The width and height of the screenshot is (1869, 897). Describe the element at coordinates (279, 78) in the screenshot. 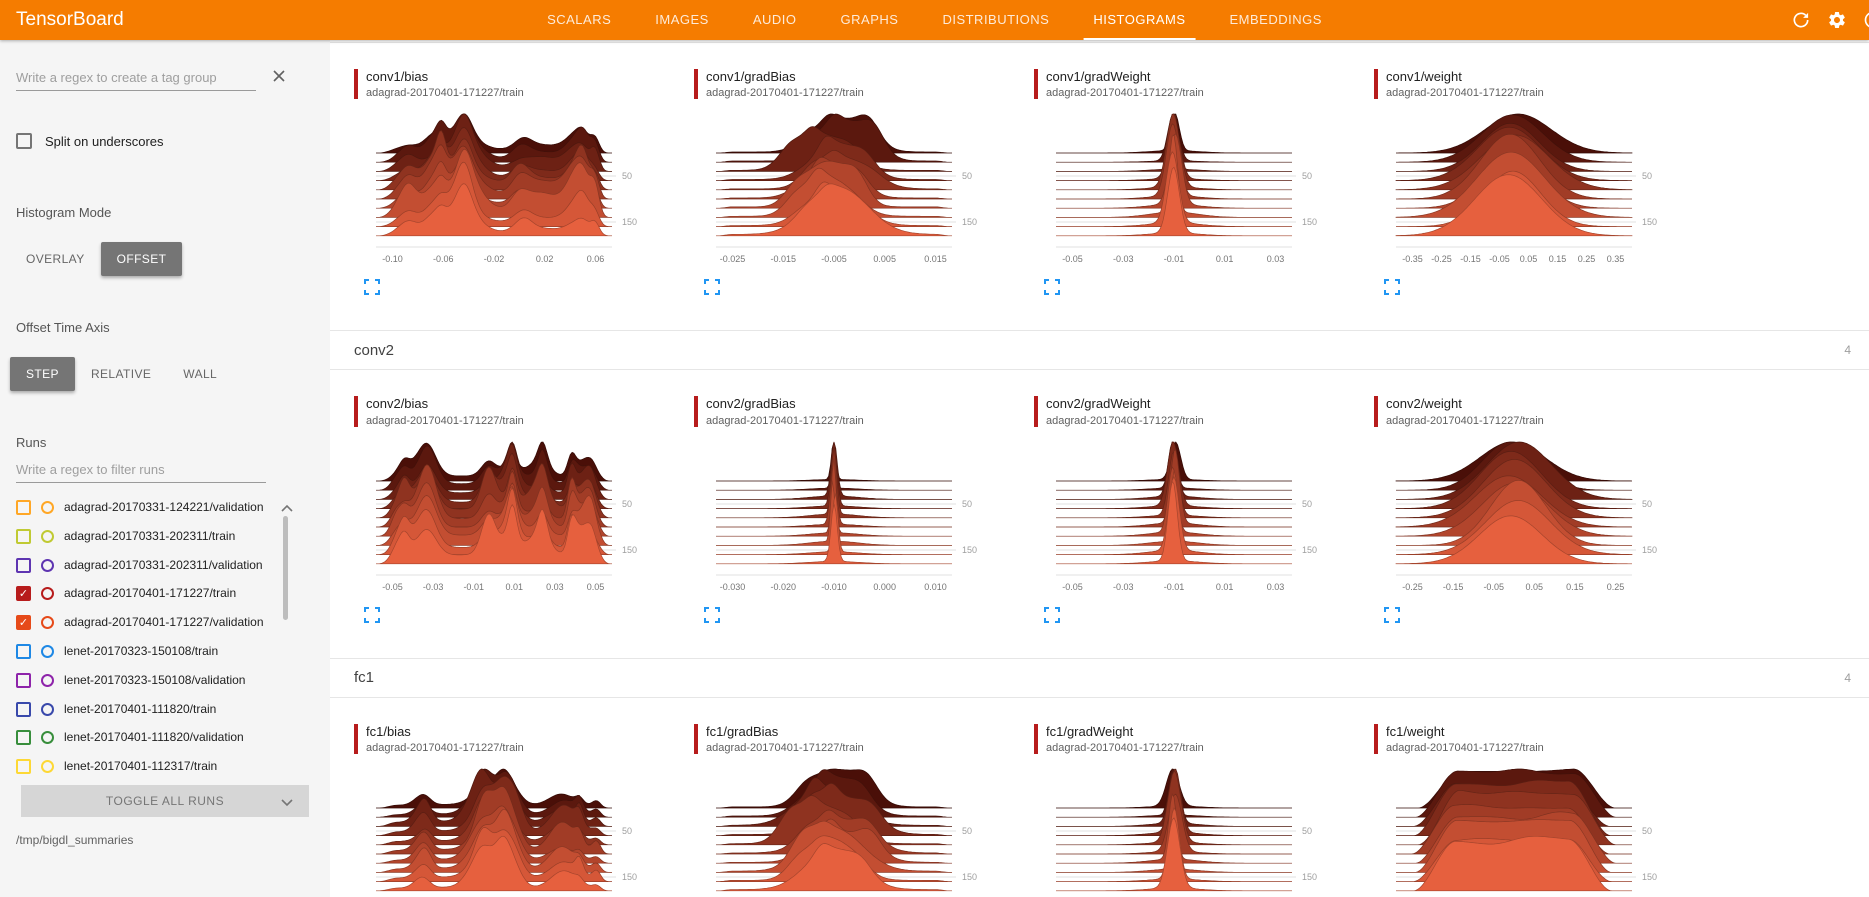

I see `close-icon` at that location.